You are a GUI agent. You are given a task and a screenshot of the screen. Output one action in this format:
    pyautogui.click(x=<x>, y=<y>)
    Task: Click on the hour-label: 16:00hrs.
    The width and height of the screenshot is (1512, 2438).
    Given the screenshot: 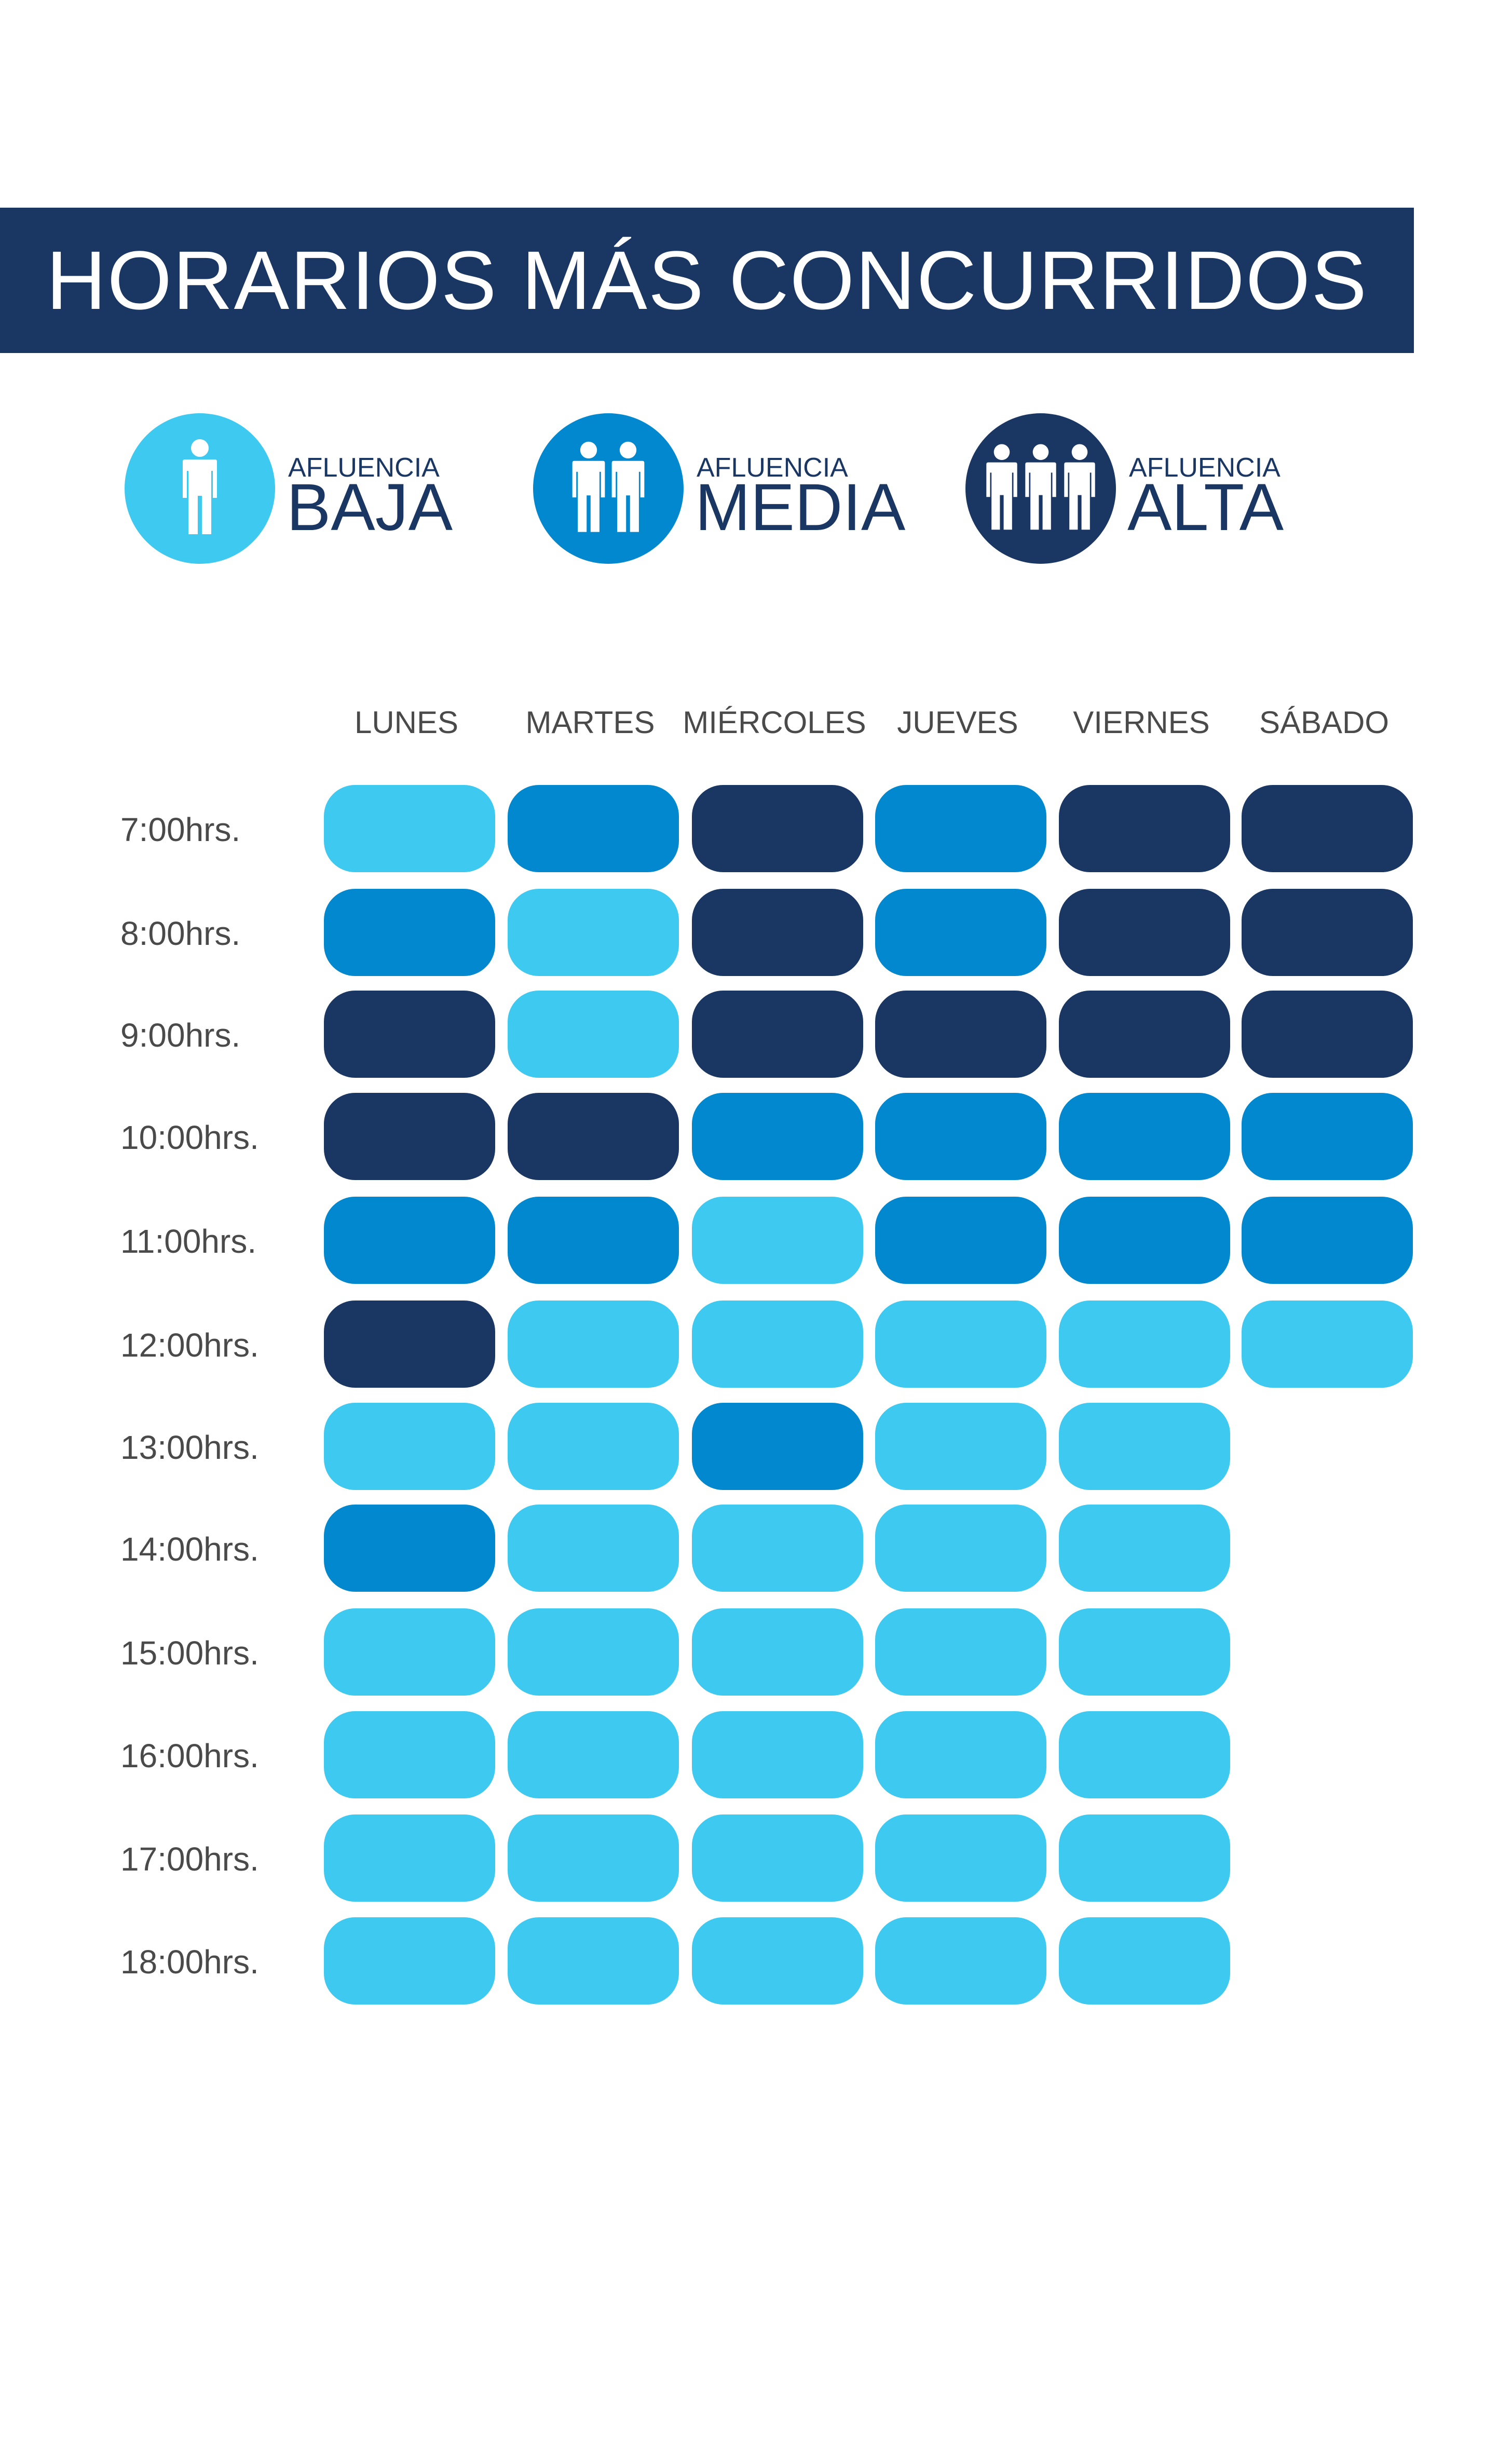 What is the action you would take?
    pyautogui.click(x=190, y=1756)
    